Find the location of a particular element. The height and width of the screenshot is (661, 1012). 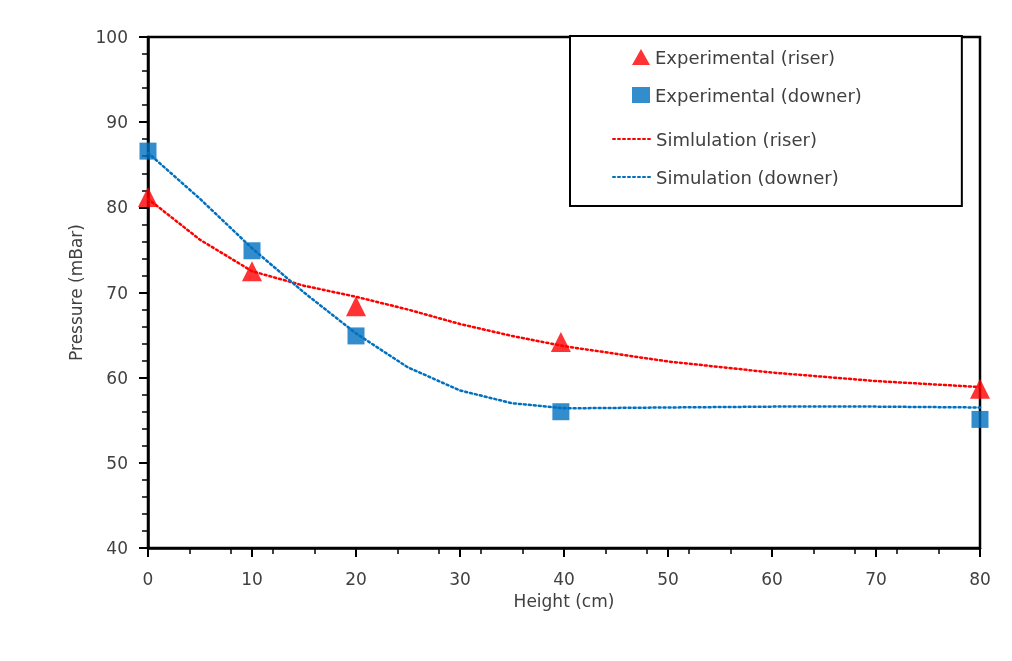

y-tick-label: 90 is located at coordinates (117, 122).